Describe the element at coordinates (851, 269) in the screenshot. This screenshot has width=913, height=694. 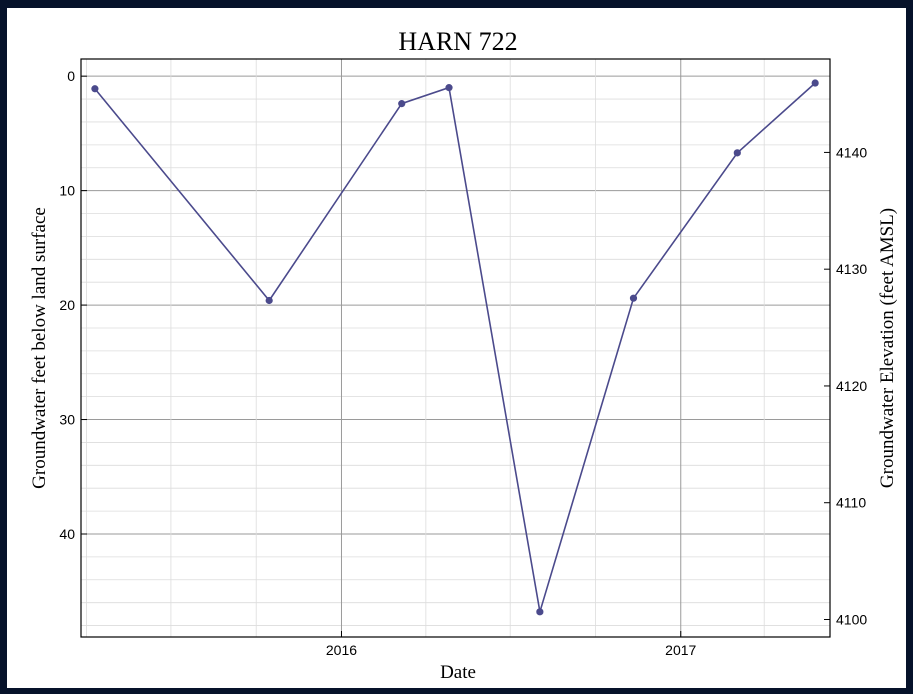
I see `y2-tick-label: 4130` at that location.